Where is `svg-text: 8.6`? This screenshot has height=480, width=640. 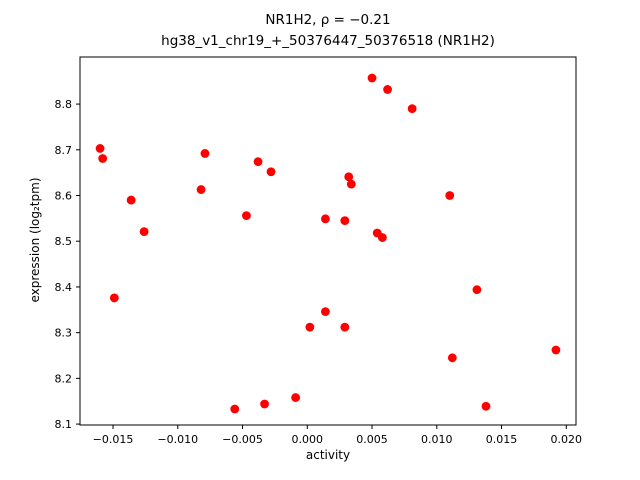
svg-text: 8.6 is located at coordinates (64, 196).